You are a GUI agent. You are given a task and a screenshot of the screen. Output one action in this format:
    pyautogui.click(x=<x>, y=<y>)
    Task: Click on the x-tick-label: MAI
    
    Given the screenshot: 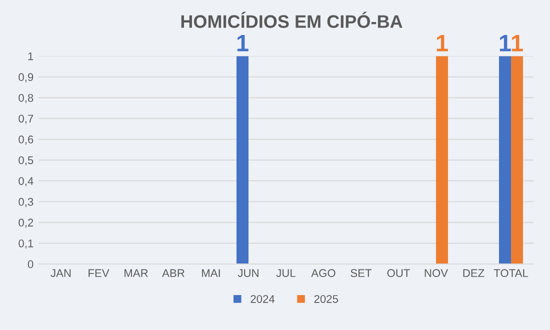 What is the action you would take?
    pyautogui.click(x=211, y=273)
    